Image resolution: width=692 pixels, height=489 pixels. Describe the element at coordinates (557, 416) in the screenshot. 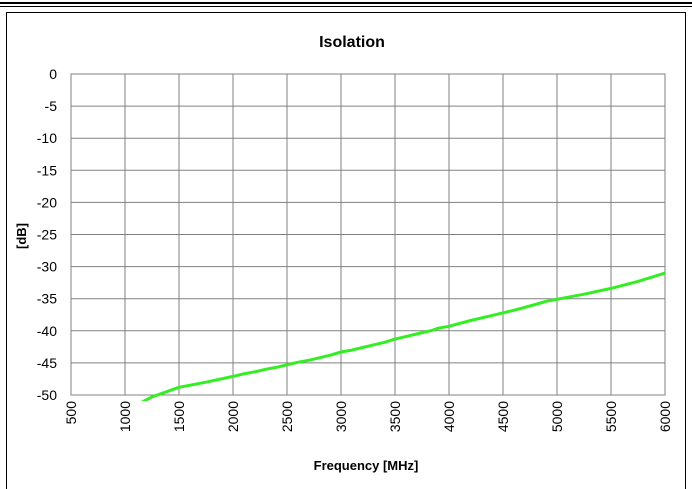

I see `x-tick-label: 5000` at that location.